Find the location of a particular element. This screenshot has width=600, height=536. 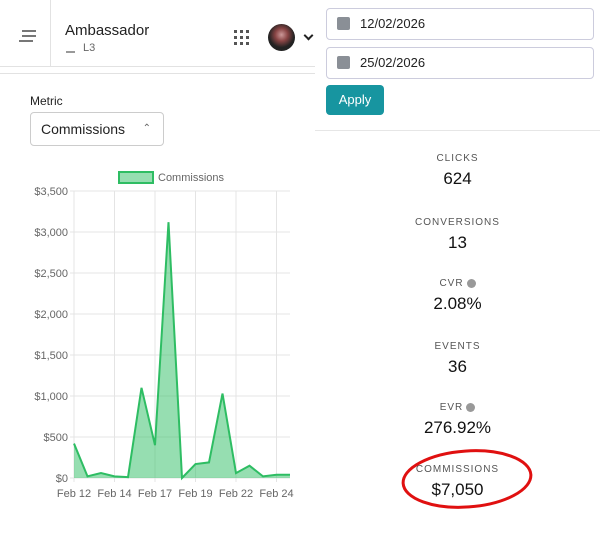

stat-label-text: EVENTS is located at coordinates (457, 346).